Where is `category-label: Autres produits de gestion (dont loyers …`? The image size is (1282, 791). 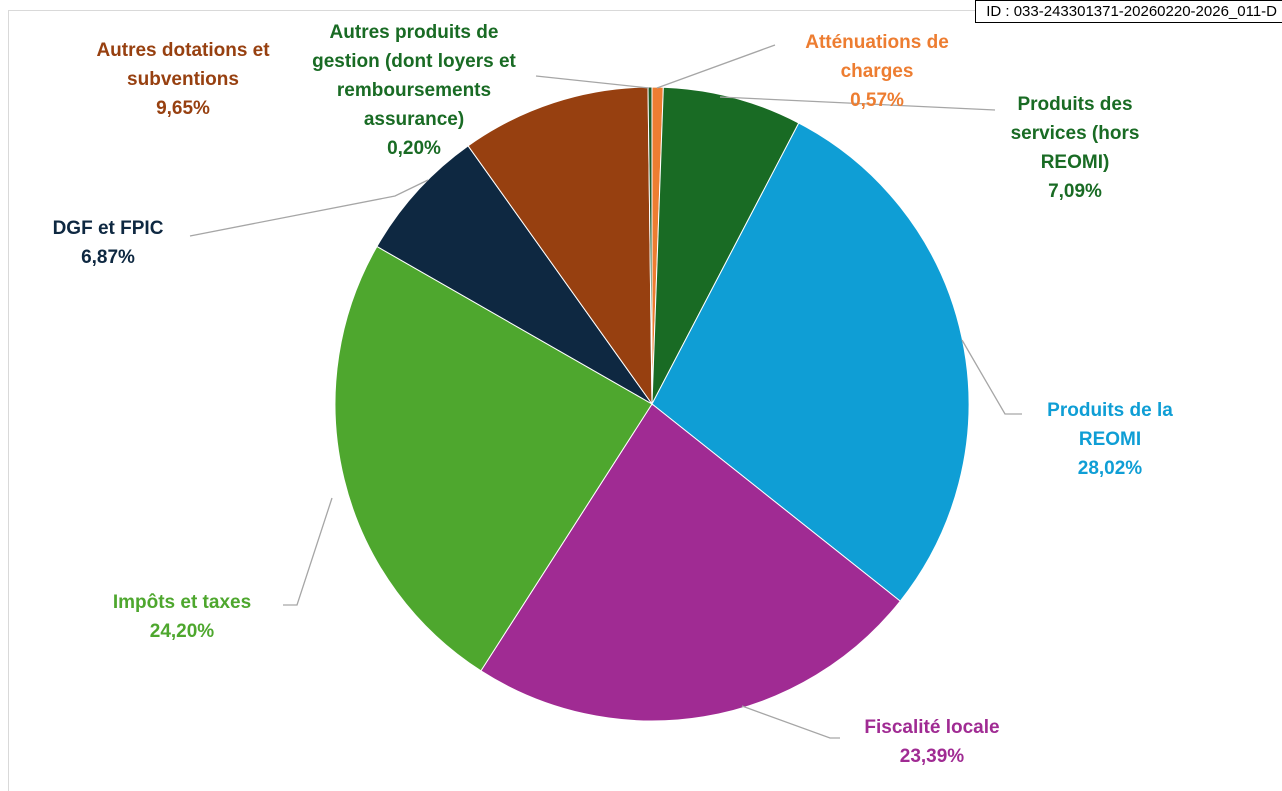 category-label: Autres produits de gestion (dont loyers … is located at coordinates (414, 76).